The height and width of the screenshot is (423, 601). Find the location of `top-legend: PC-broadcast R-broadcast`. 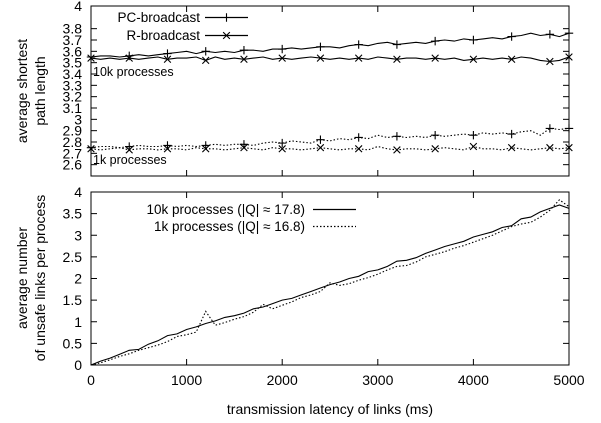

top-legend: PC-broadcast R-broadcast is located at coordinates (182, 26).